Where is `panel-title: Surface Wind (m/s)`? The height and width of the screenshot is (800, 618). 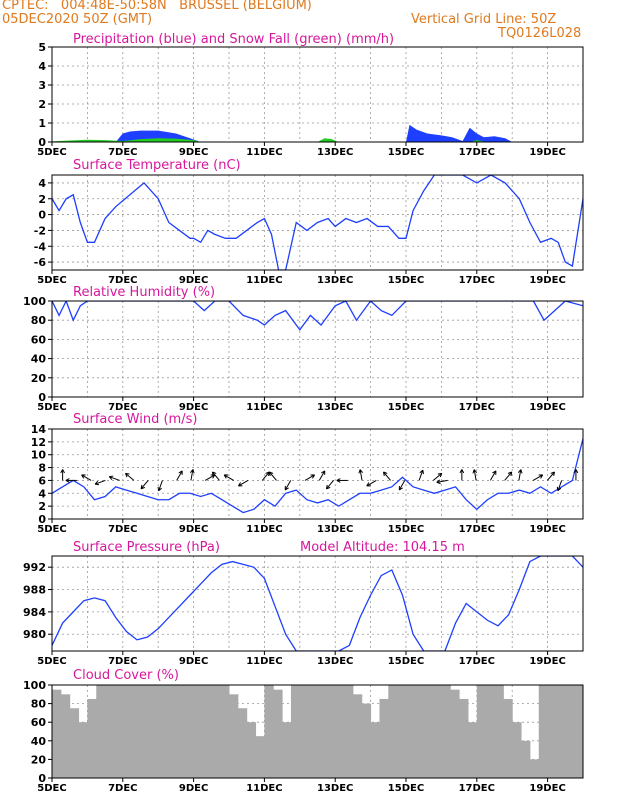 panel-title: Surface Wind (m/s) is located at coordinates (135, 419).